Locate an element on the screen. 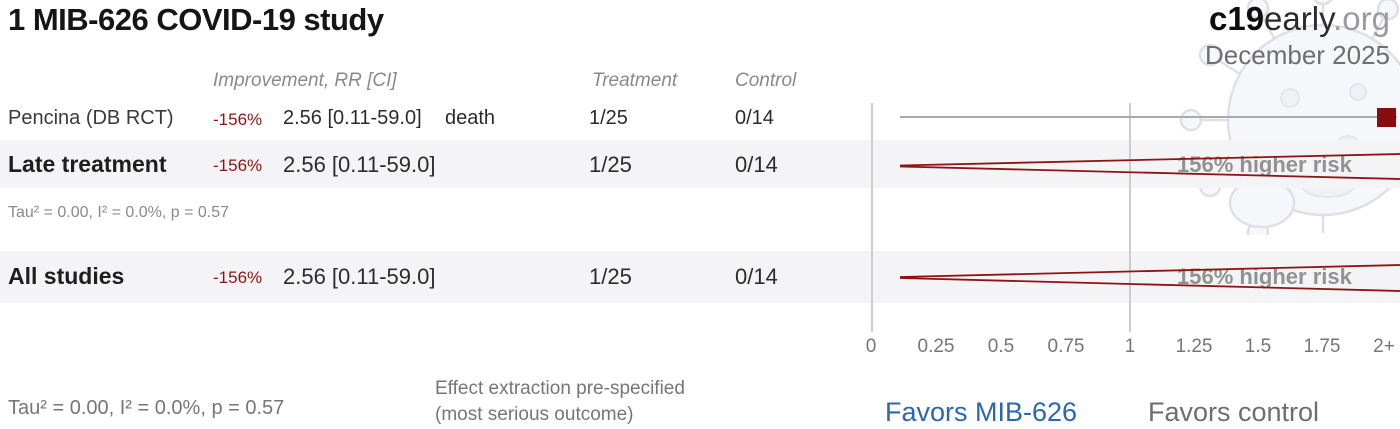  column-header-control: Control is located at coordinates (766, 80).